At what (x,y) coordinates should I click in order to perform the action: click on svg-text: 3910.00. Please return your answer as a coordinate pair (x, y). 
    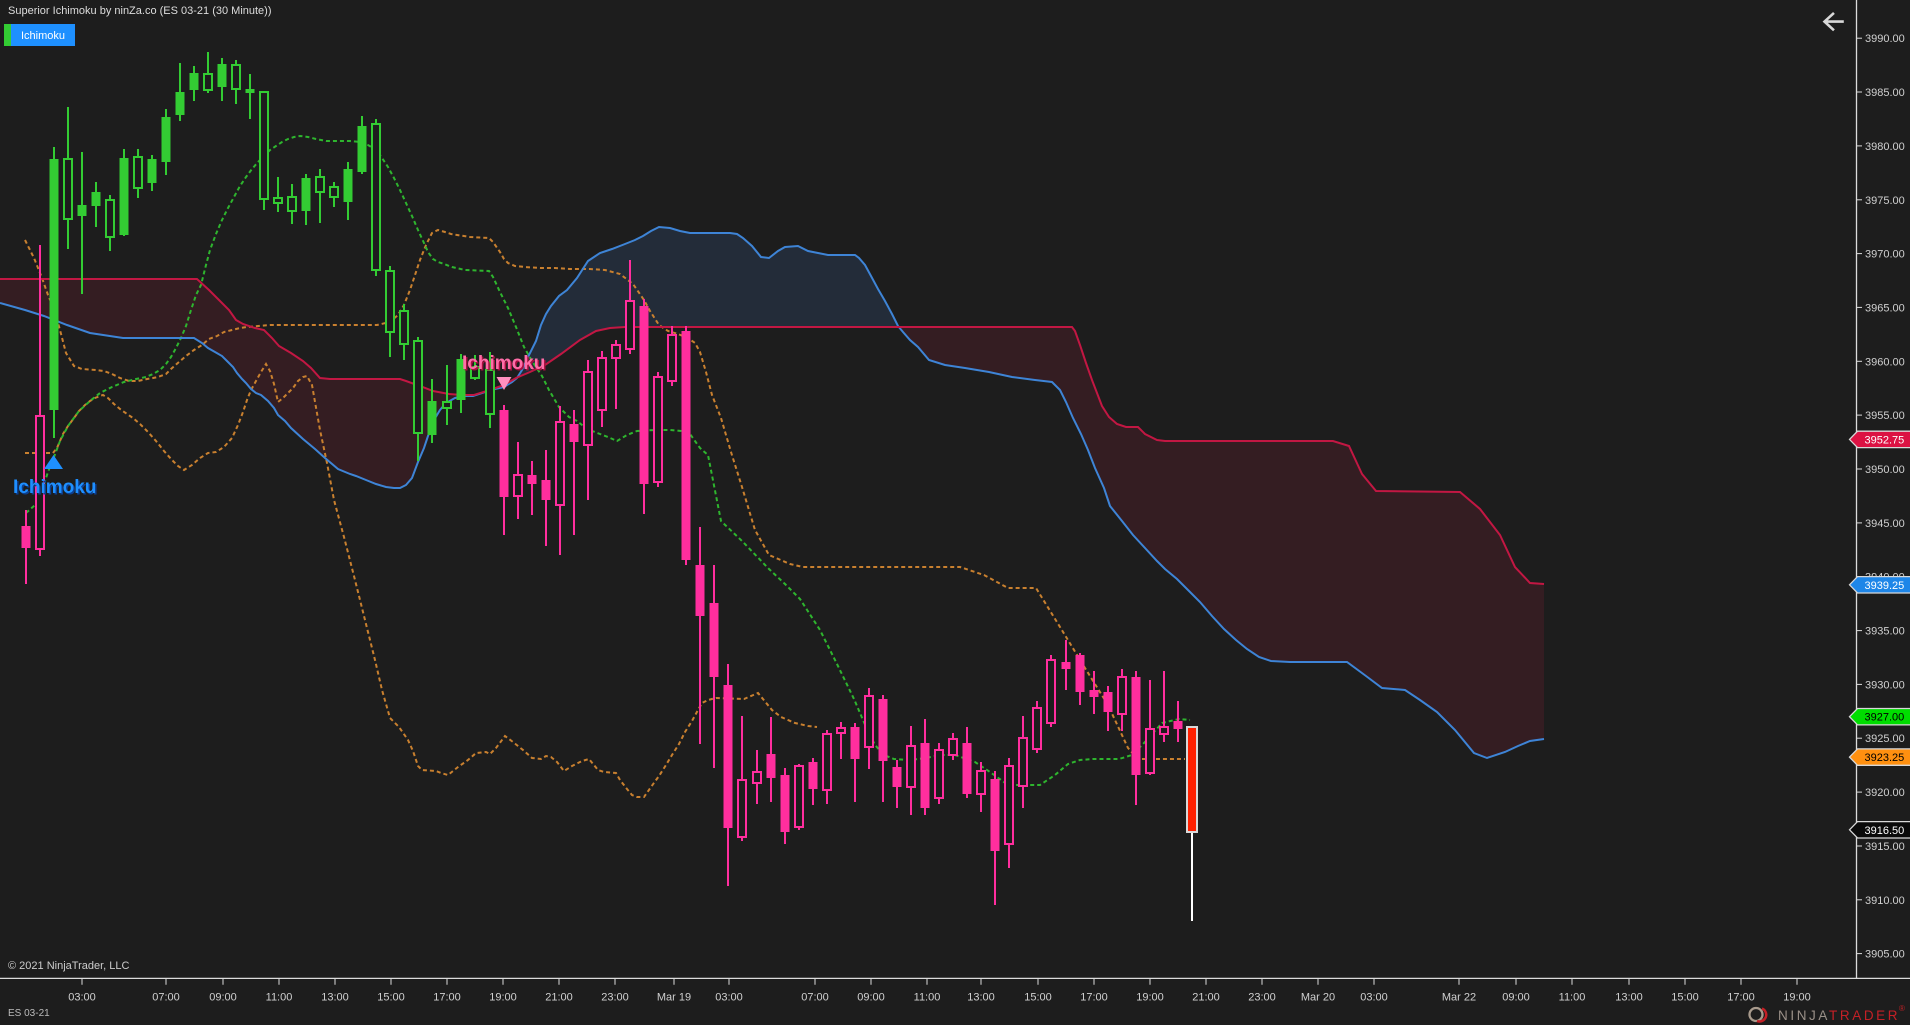
    Looking at the image, I should click on (1885, 901).